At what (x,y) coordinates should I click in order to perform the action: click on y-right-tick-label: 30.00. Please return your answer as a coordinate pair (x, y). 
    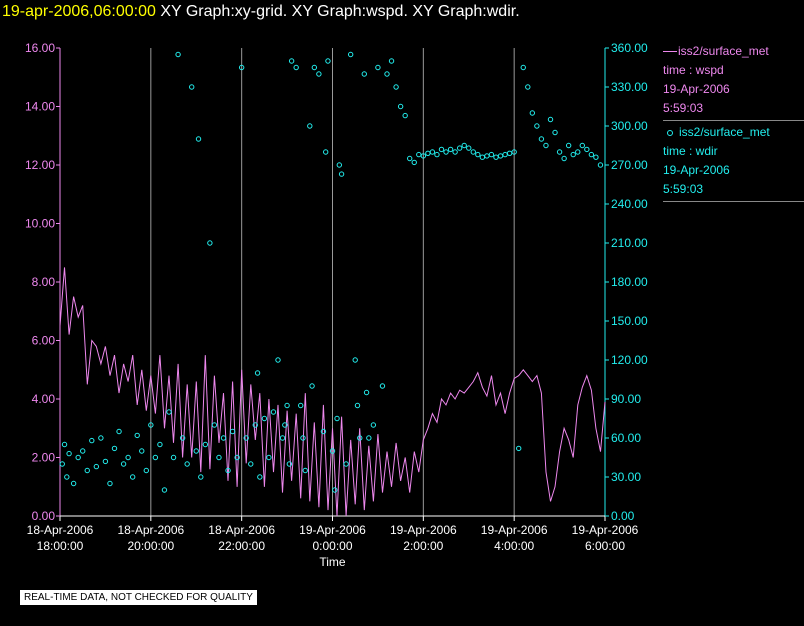
    Looking at the image, I should click on (626, 477).